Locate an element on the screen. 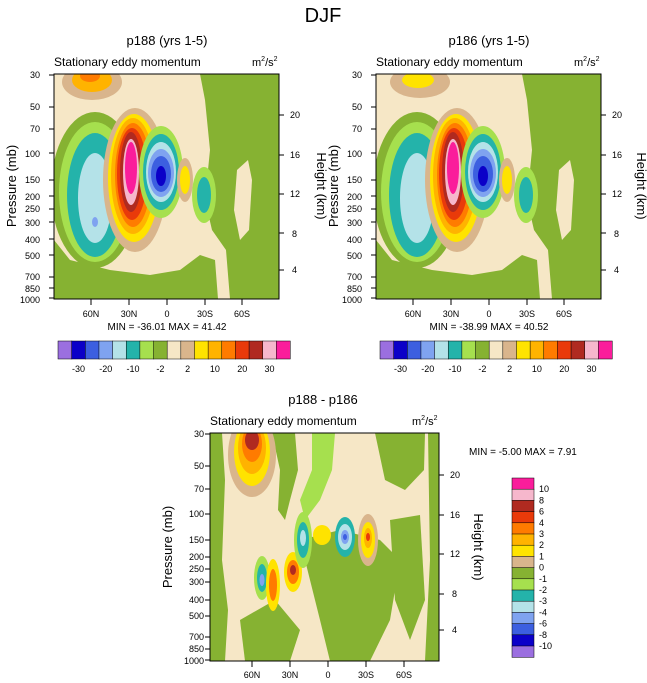 The image size is (647, 683). contour-cell-f4 is located at coordinates (345, 537).